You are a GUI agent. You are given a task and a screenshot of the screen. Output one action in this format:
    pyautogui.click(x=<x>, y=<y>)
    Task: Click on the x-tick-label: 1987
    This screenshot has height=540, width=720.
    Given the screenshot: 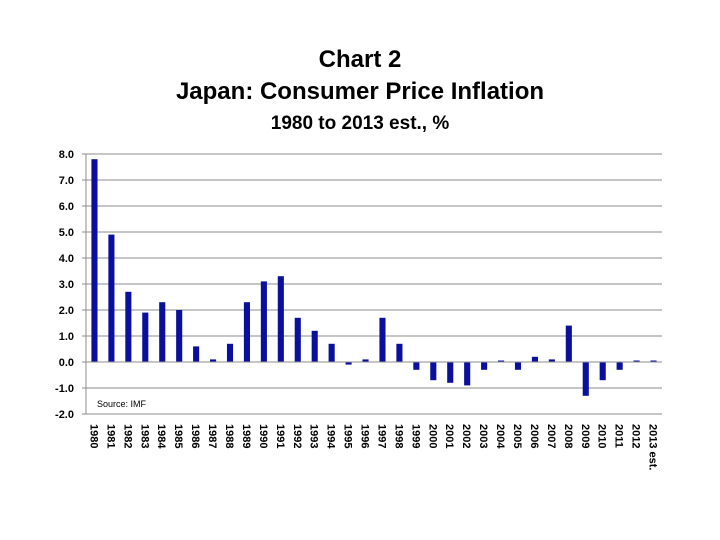 What is the action you would take?
    pyautogui.click(x=212, y=436)
    